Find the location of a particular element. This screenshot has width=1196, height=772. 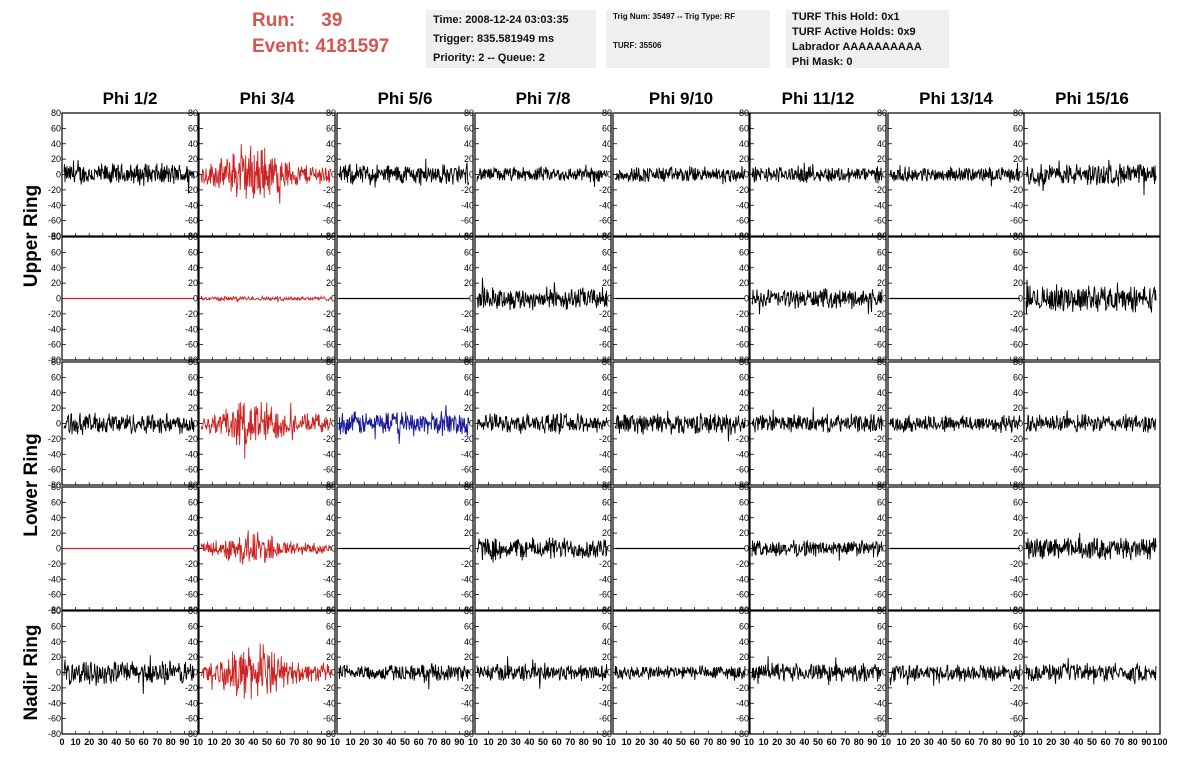

row-group-label: Nadir Ring is located at coordinates (31, 672).